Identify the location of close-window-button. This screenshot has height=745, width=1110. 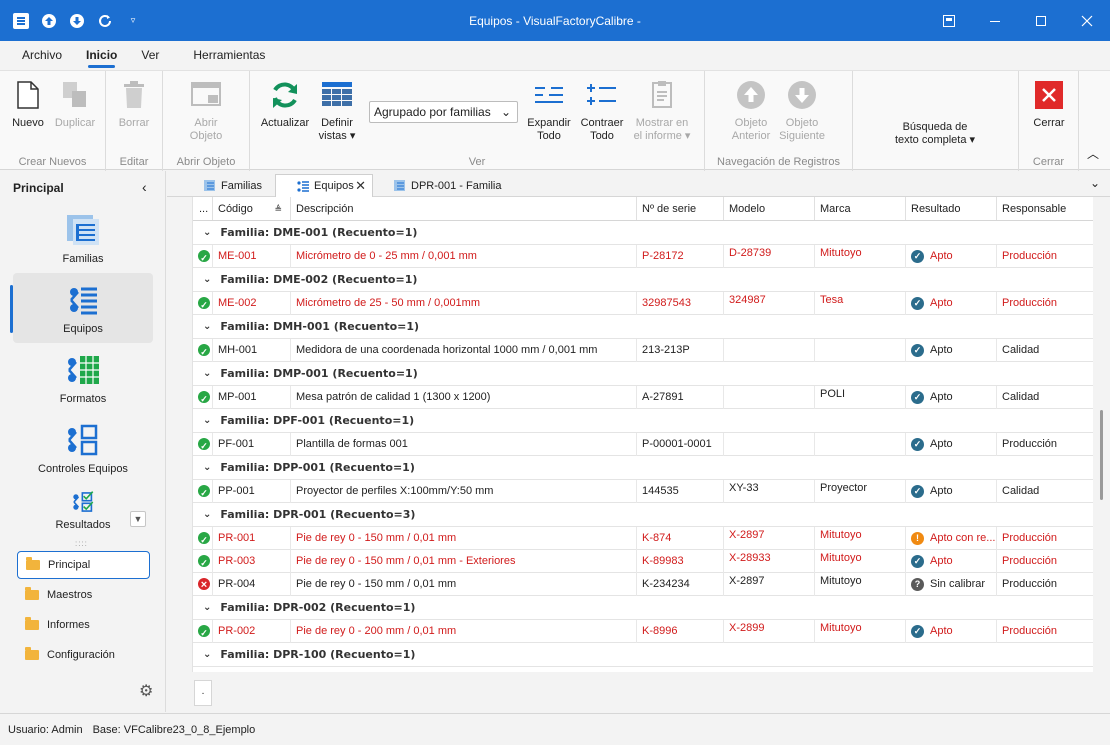
(1087, 20).